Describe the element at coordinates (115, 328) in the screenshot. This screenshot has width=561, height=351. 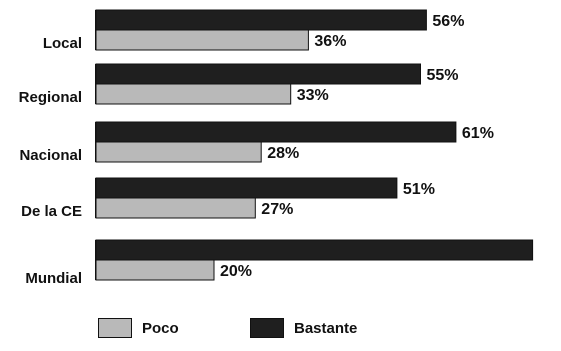
I see `legend-swatch-poco` at that location.